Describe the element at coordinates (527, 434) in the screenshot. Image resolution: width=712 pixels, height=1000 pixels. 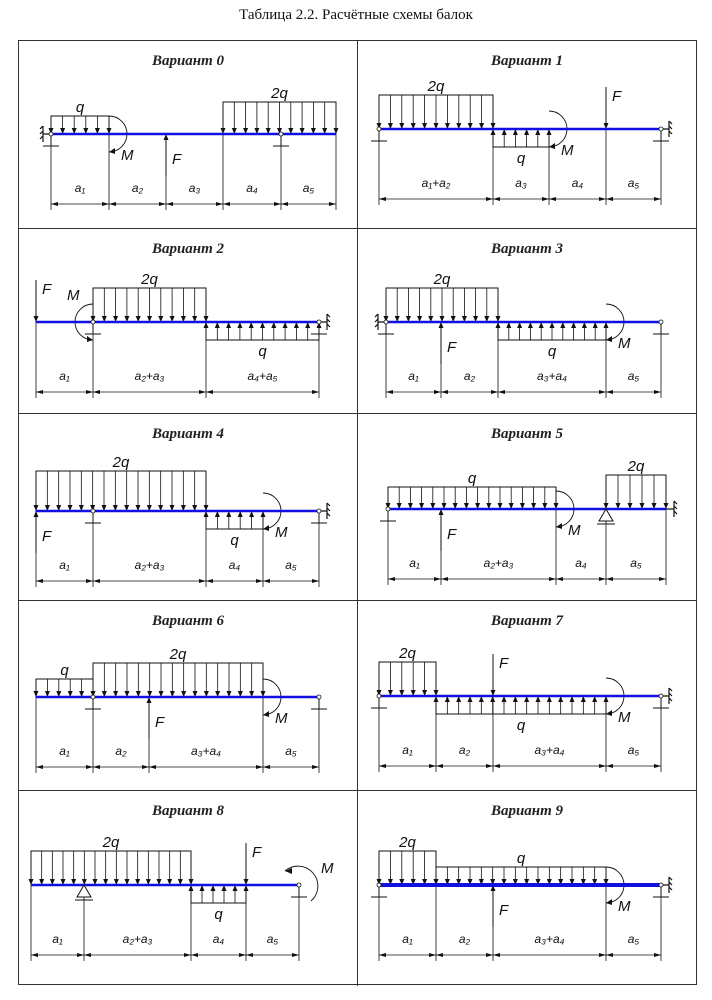
I see `variant-title: Вариант 5` at that location.